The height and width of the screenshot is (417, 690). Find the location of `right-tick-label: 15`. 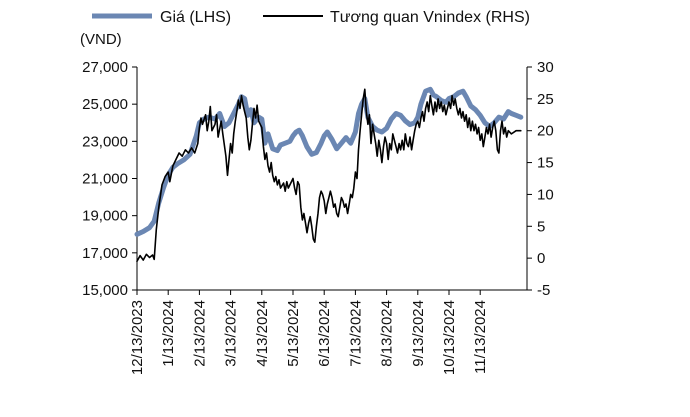

right-tick-label: 15 is located at coordinates (545, 163).